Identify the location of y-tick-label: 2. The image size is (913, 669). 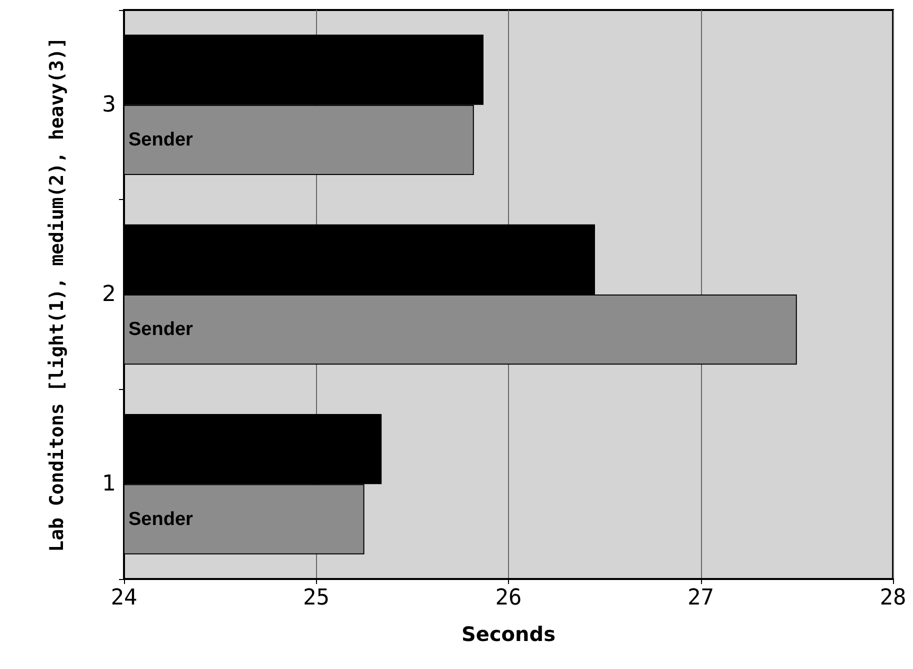
(109, 294).